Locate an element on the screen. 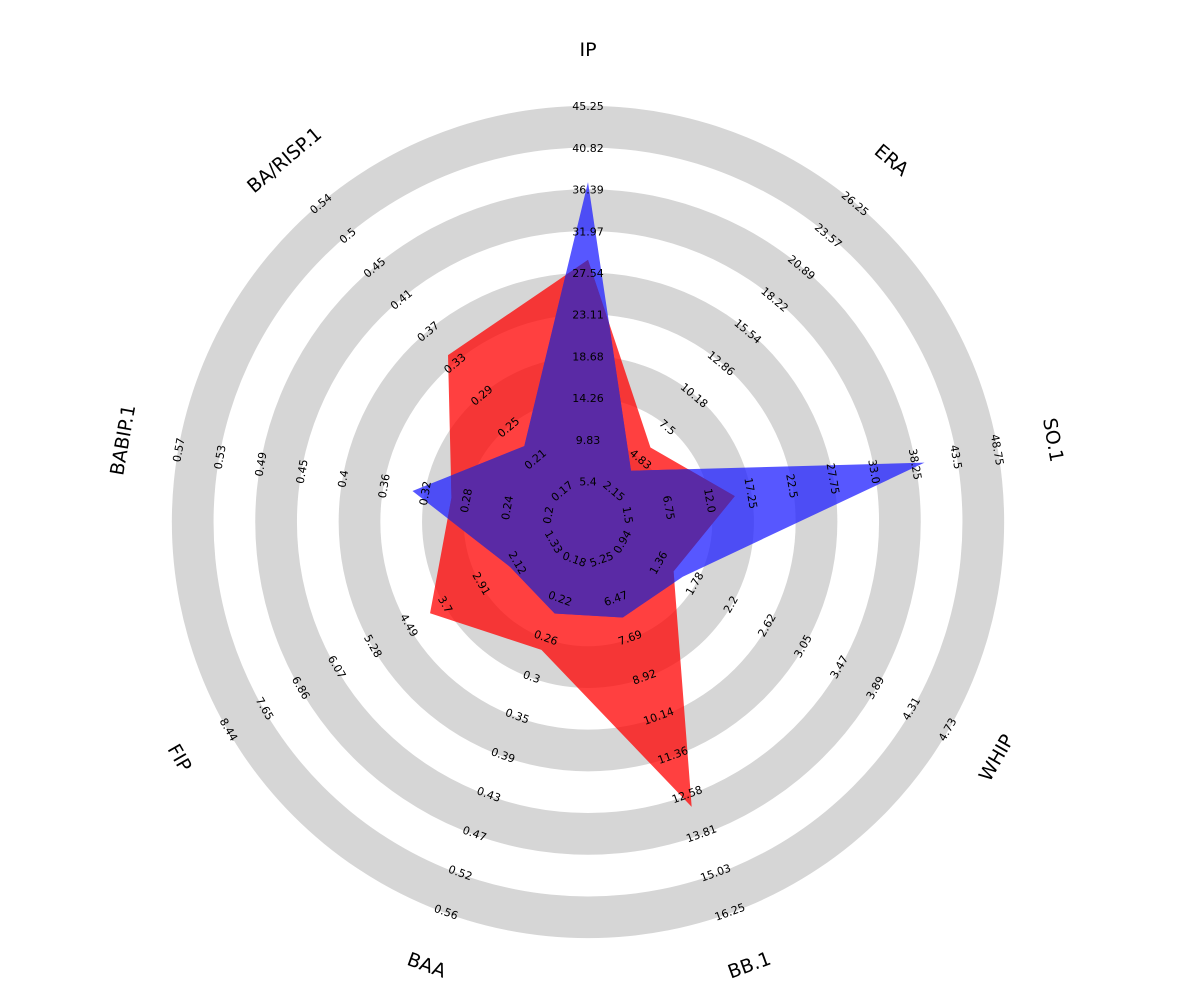  param-label: SO.1 is located at coordinates (1052, 440).